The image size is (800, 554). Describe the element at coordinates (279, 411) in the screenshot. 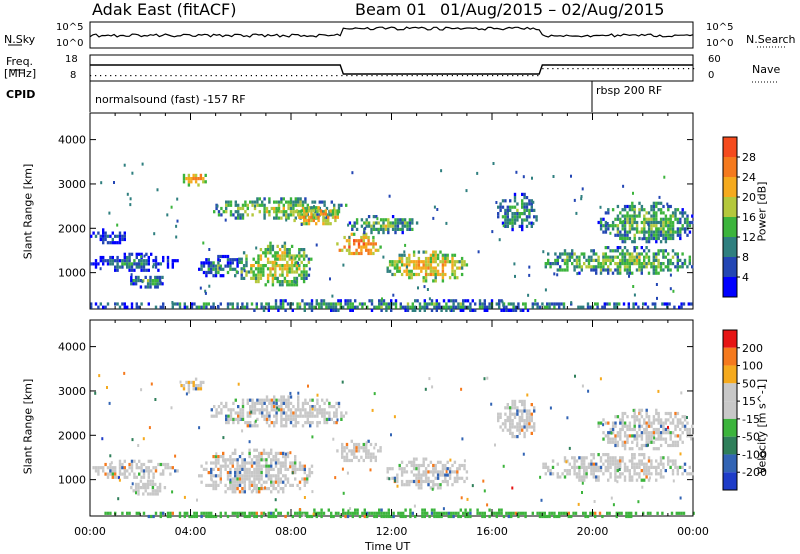

I see `scatter-region` at that location.